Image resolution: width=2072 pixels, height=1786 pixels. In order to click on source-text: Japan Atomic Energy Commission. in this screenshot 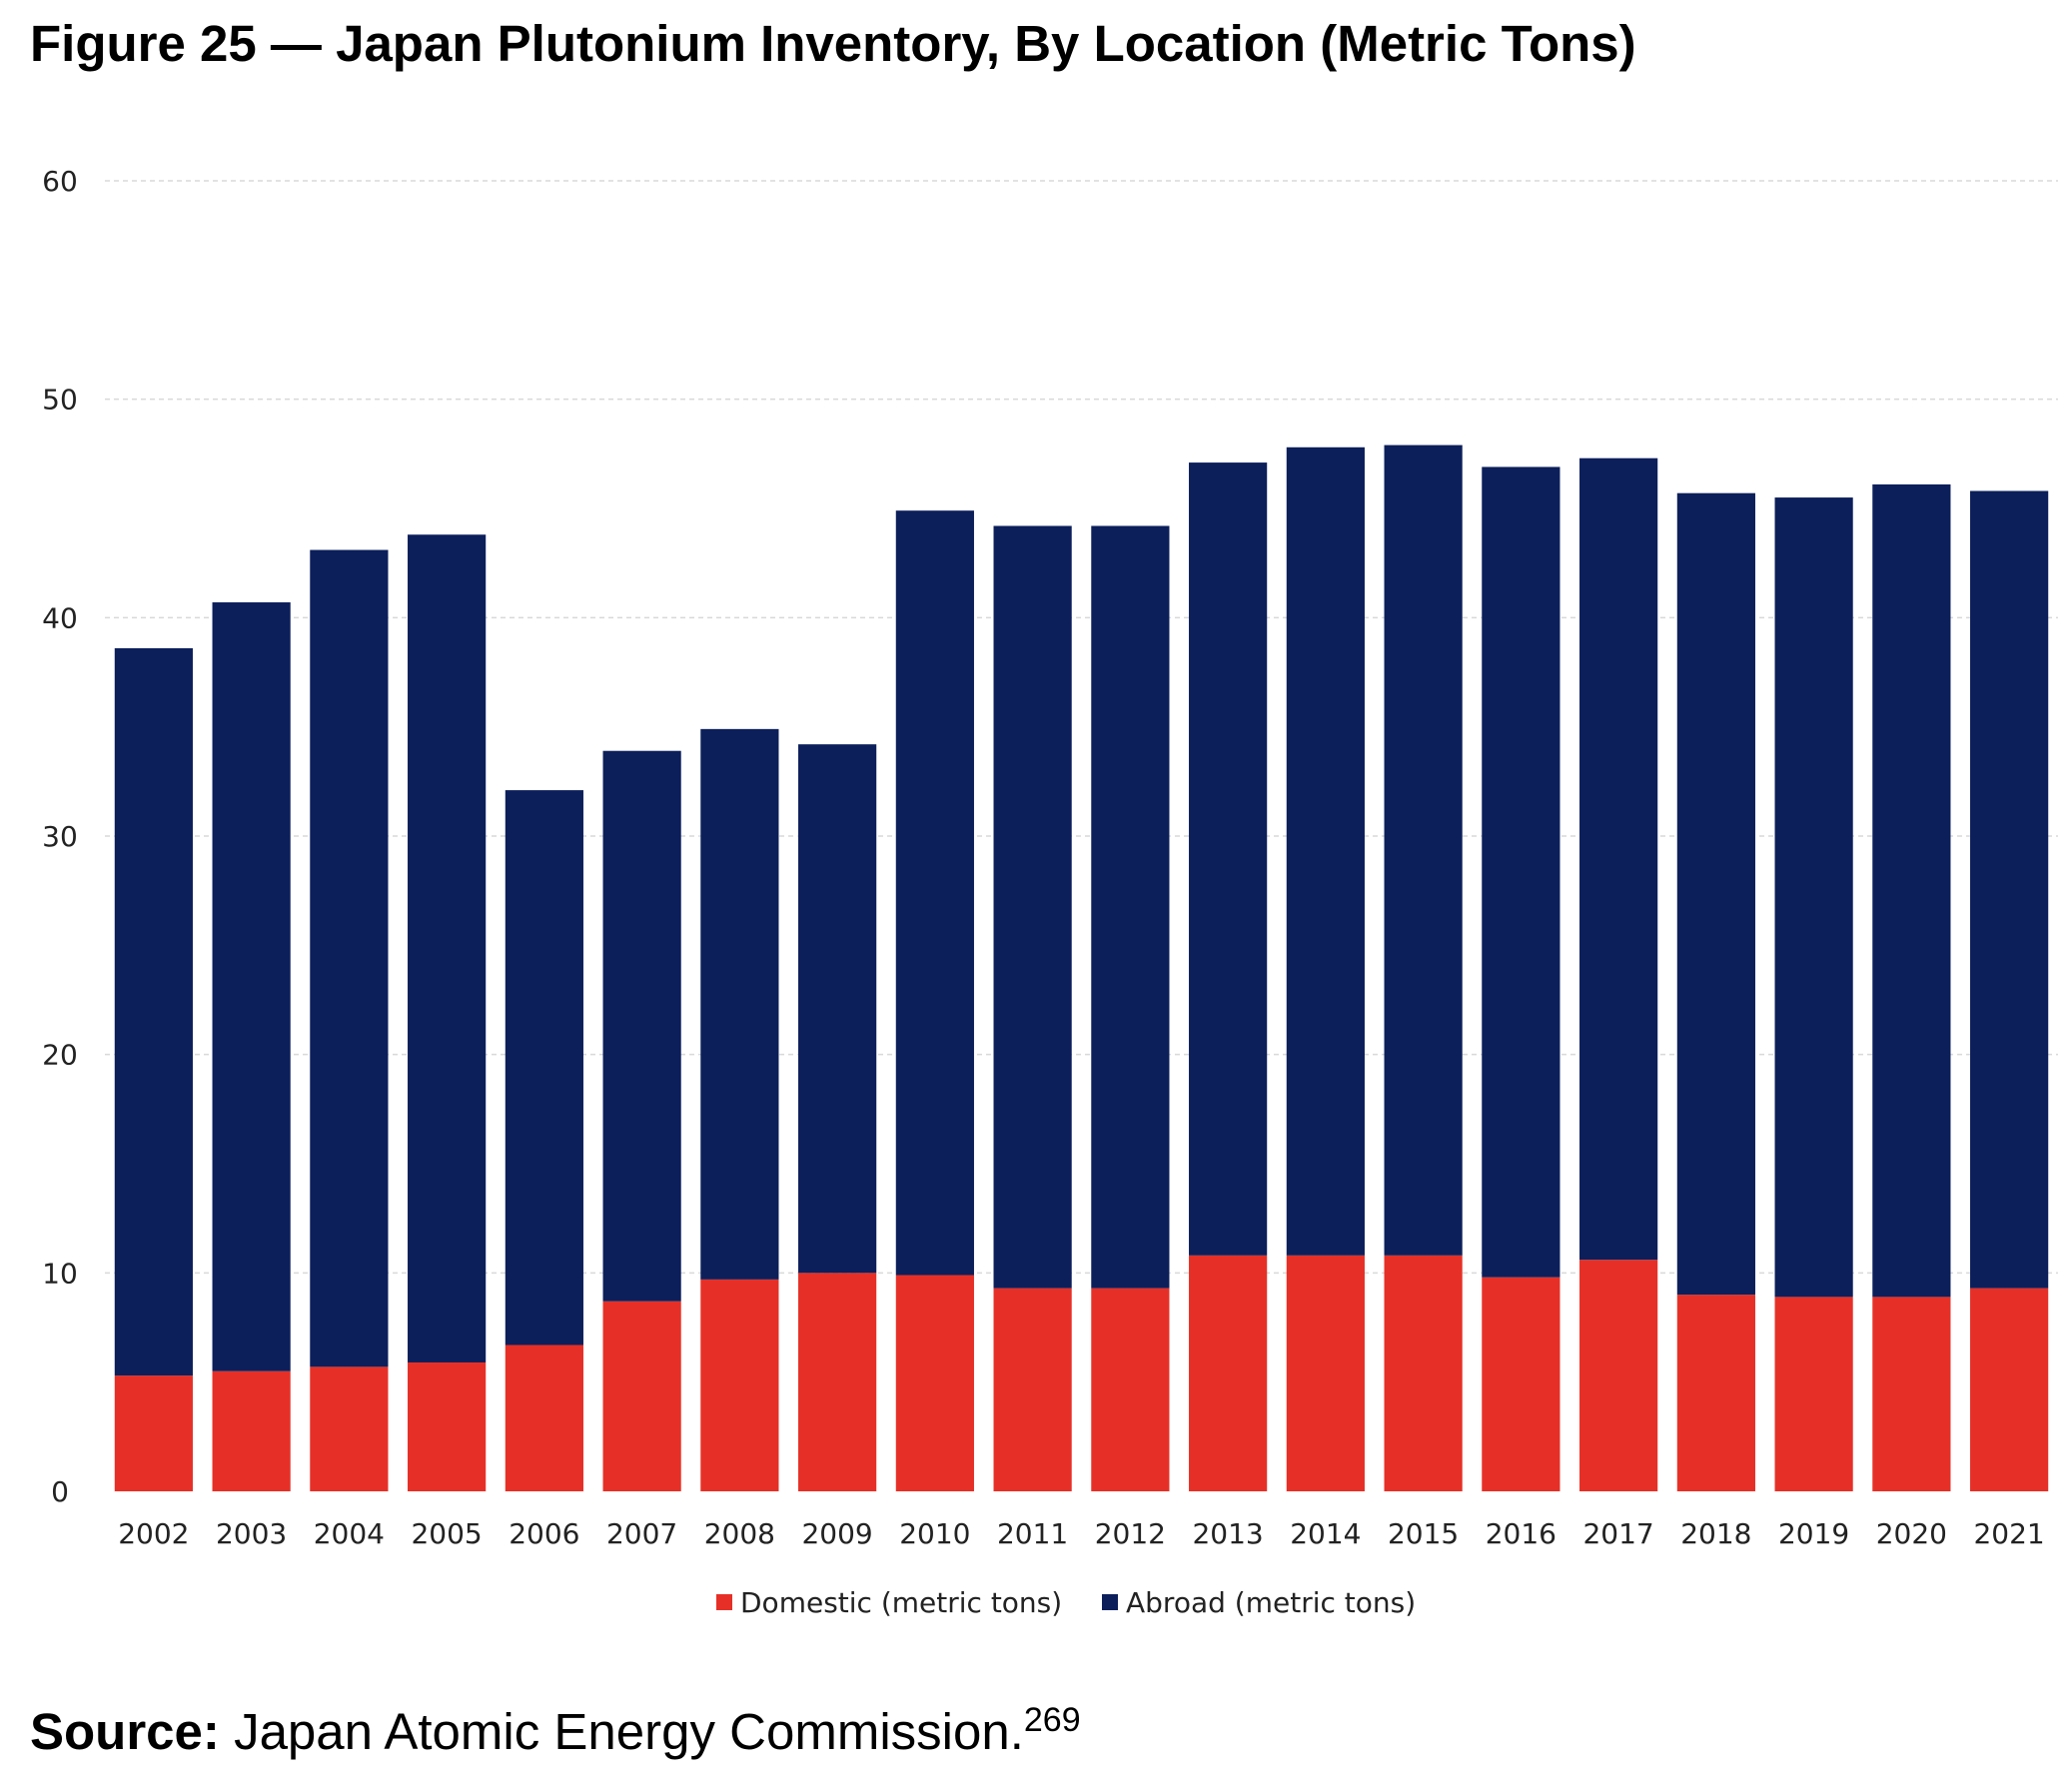, I will do `click(629, 1731)`.